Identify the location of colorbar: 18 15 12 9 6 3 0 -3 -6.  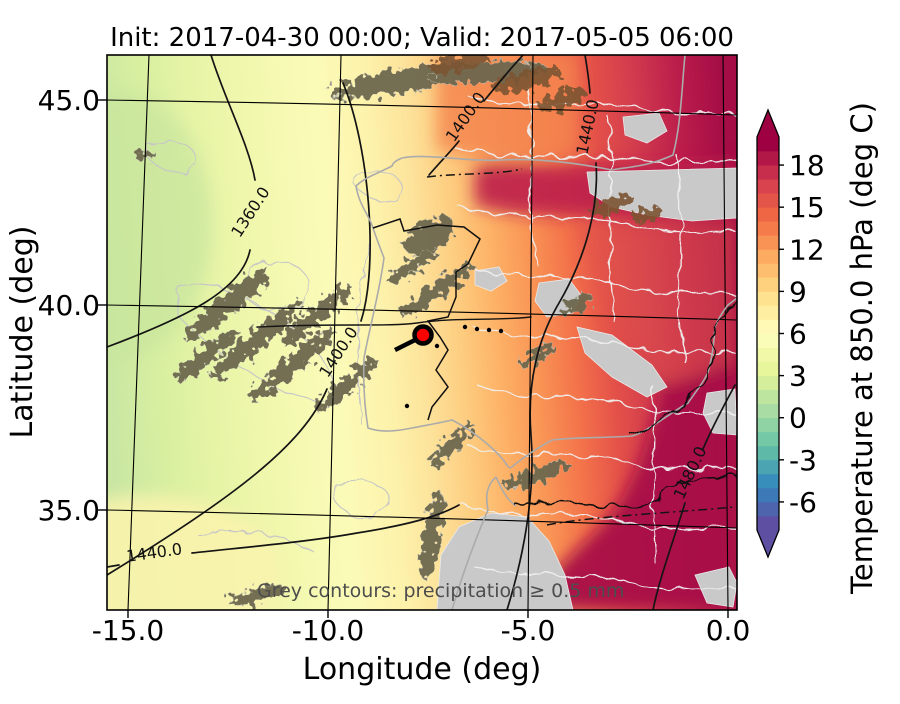
(790, 333).